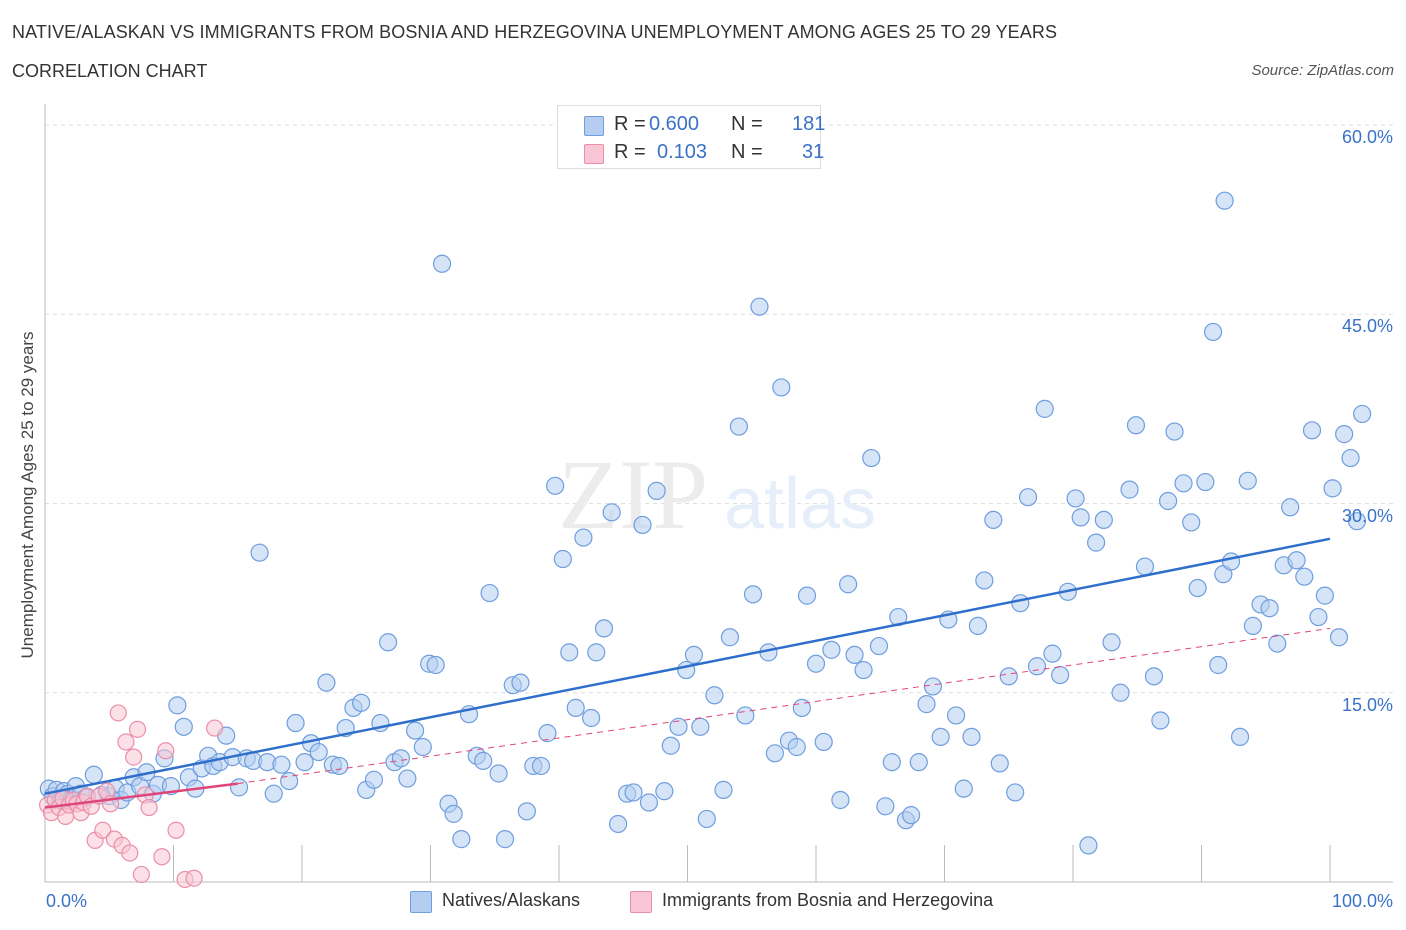 The image size is (1406, 930). Describe the element at coordinates (1367, 515) in the screenshot. I see `y-tick-label: 30.0%` at that location.